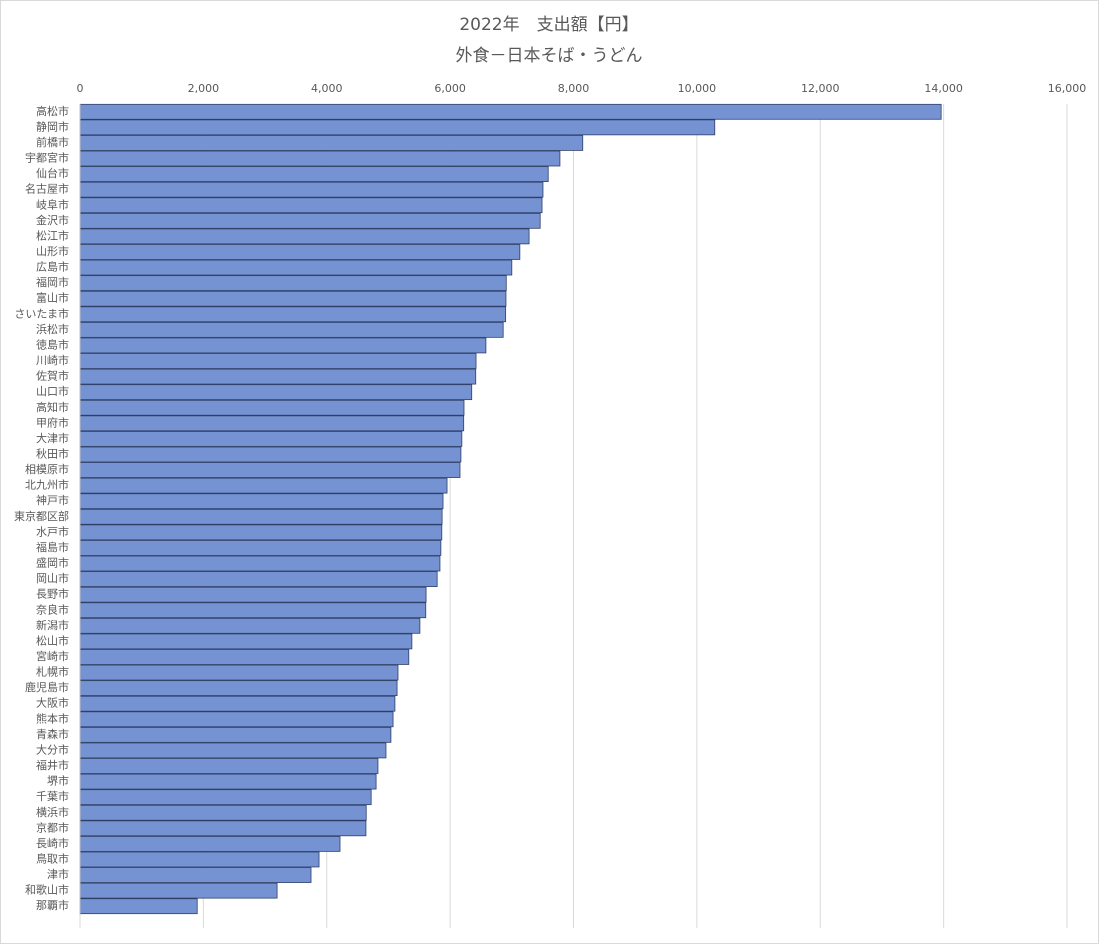 This screenshot has width=1099, height=948. Describe the element at coordinates (450, 88) in the screenshot. I see `x-tick-label: 6,000` at that location.